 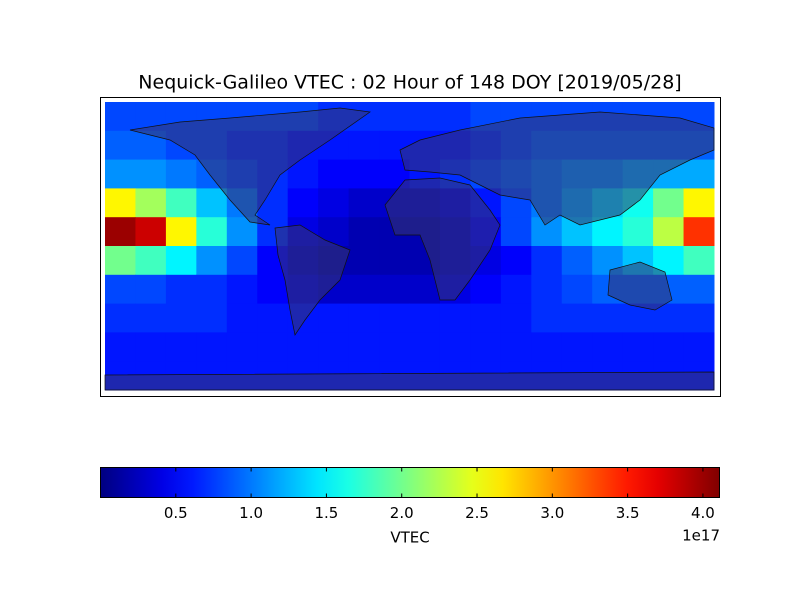 I want to click on colorbar: 0.5 1.0 1.5 2.0 2.5 3.0 3.5 4.0, so click(x=410, y=494).